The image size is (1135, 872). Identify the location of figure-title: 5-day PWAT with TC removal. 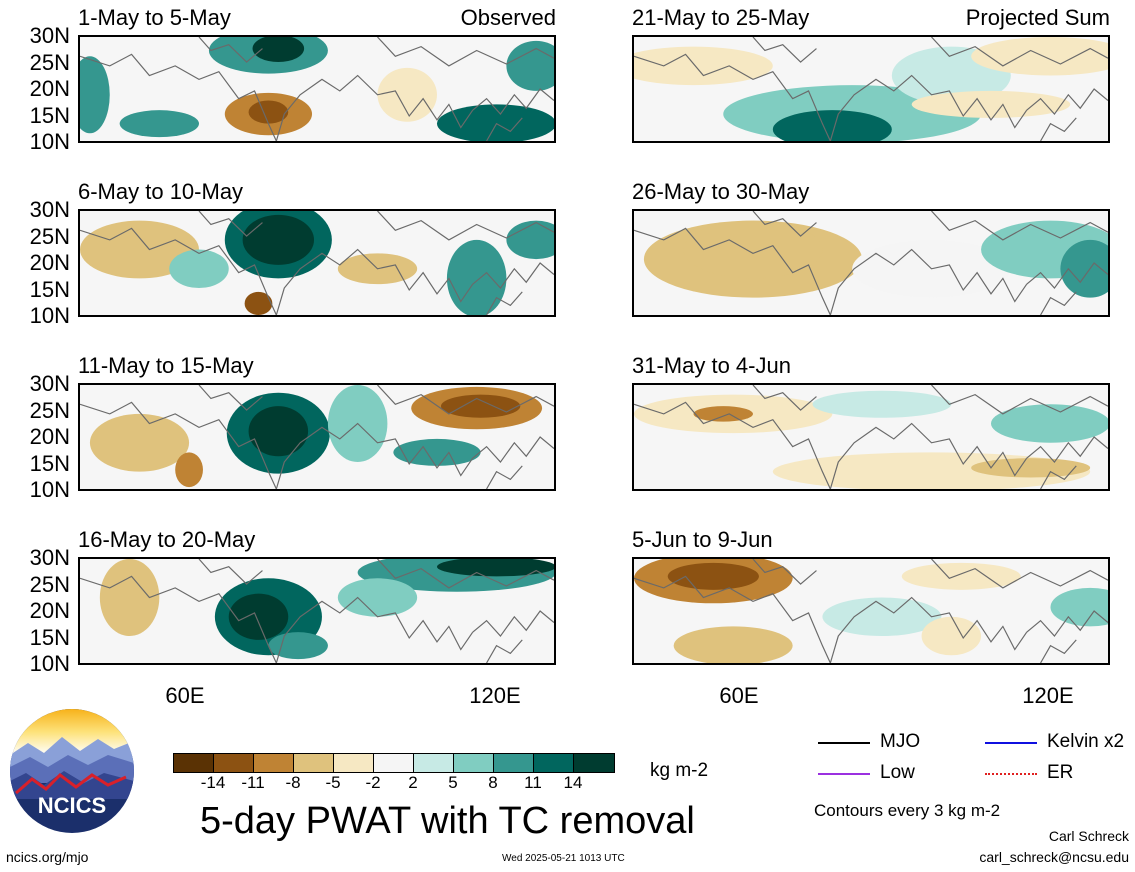
(447, 821).